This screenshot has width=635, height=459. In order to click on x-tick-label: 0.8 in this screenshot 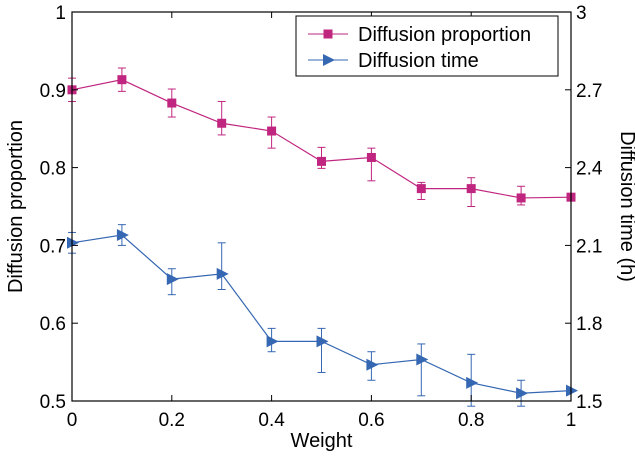, I will do `click(471, 420)`.